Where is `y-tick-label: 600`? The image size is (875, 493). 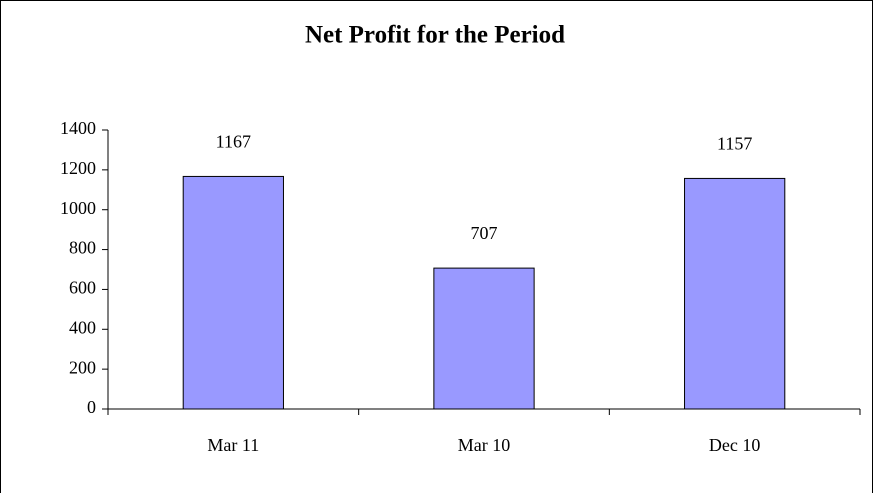
y-tick-label: 600 is located at coordinates (82, 288).